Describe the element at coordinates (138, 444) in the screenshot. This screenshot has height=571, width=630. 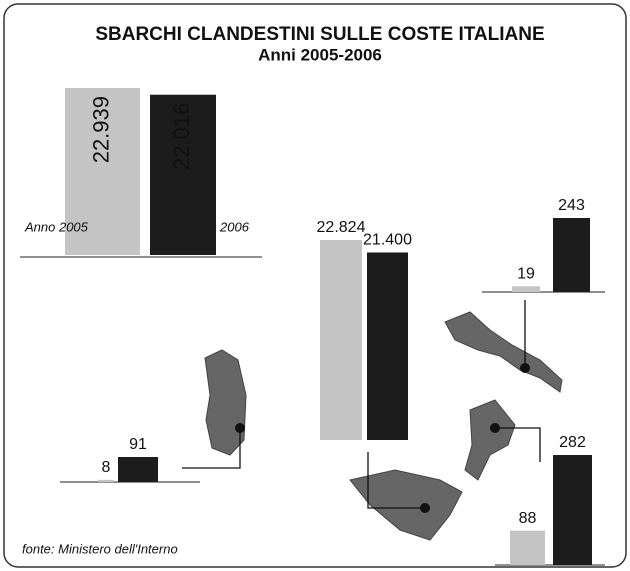
I see `value-label: 91` at that location.